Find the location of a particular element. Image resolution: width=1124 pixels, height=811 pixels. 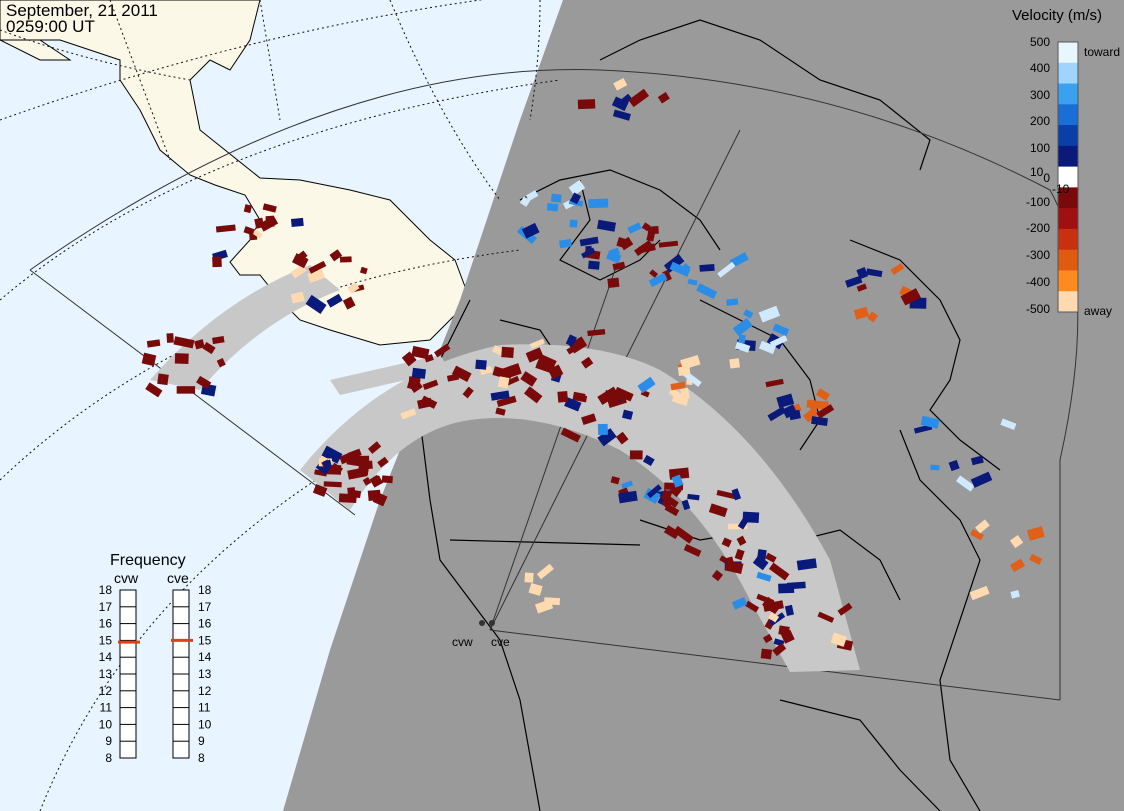

legend-away-label: away is located at coordinates (1098, 311).